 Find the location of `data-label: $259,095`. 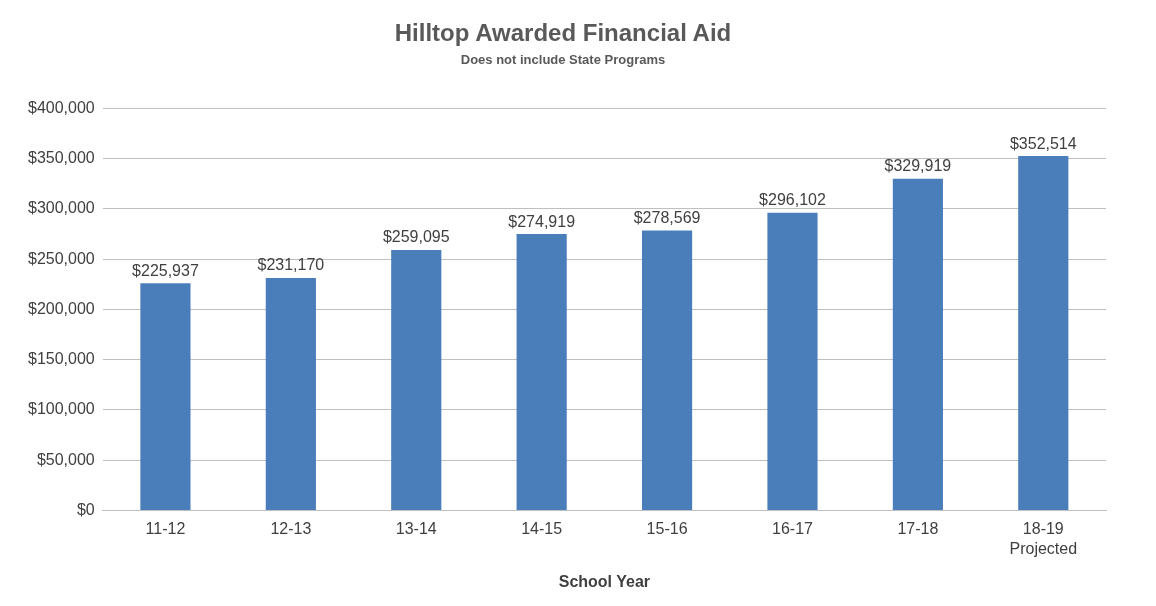

data-label: $259,095 is located at coordinates (416, 237).